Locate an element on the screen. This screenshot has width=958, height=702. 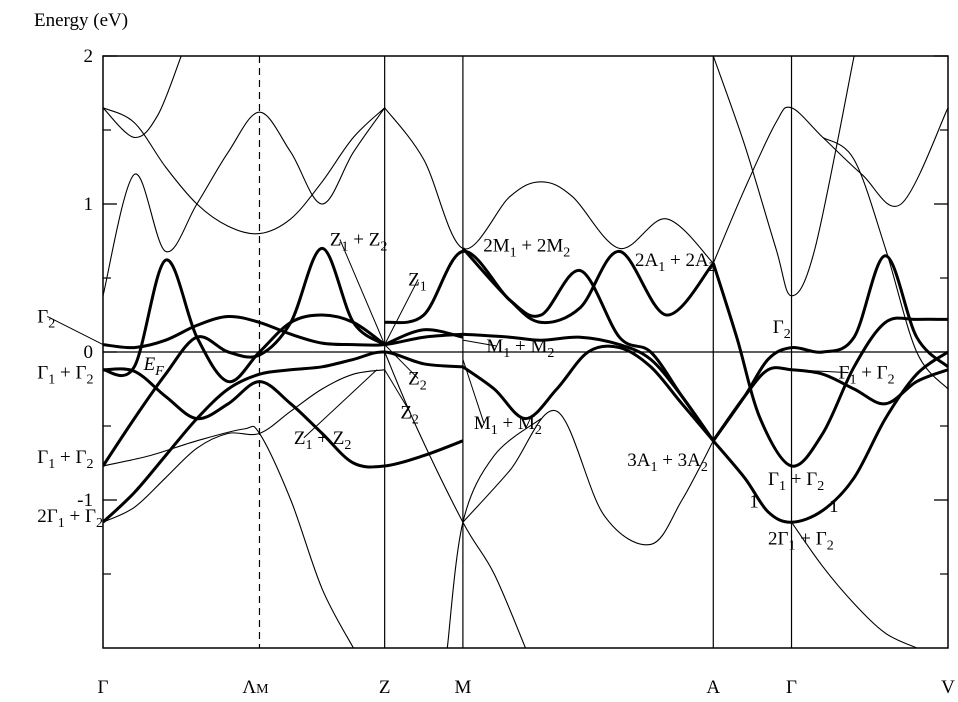
band-annotation: Z1 is located at coordinates (417, 281).